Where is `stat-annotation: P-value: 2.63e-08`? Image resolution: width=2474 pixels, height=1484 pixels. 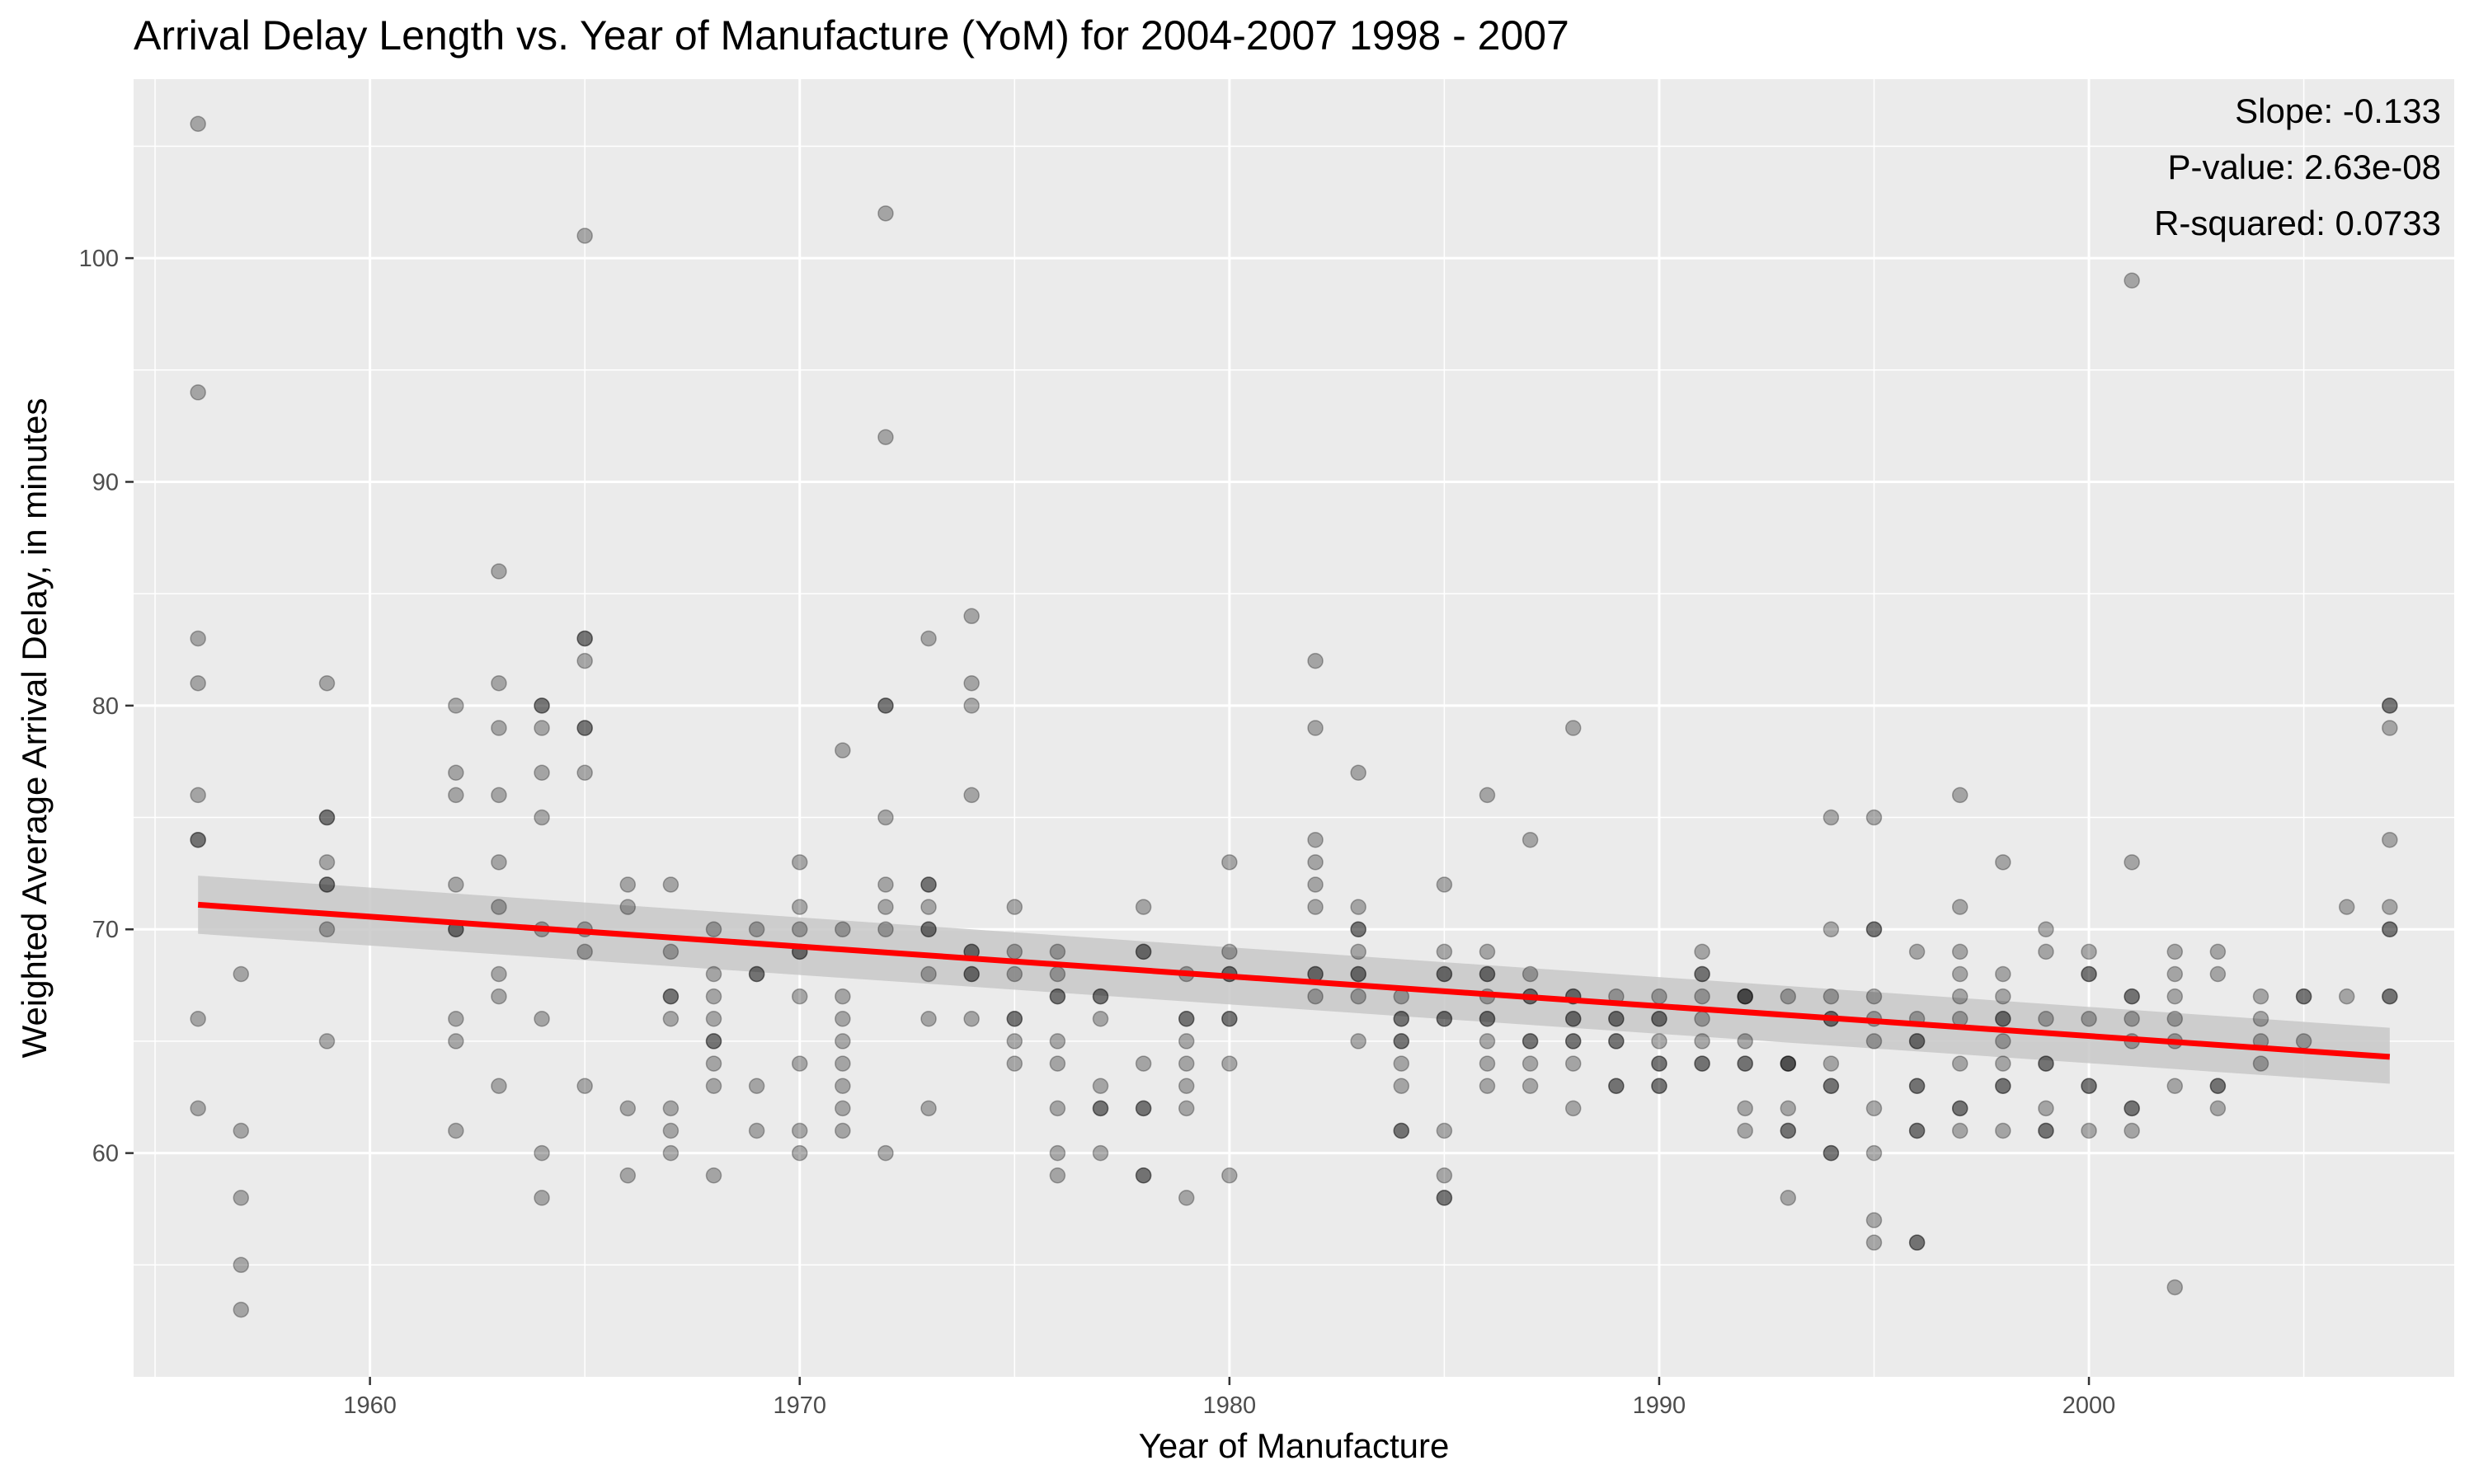 stat-annotation: P-value: 2.63e-08 is located at coordinates (2304, 167).